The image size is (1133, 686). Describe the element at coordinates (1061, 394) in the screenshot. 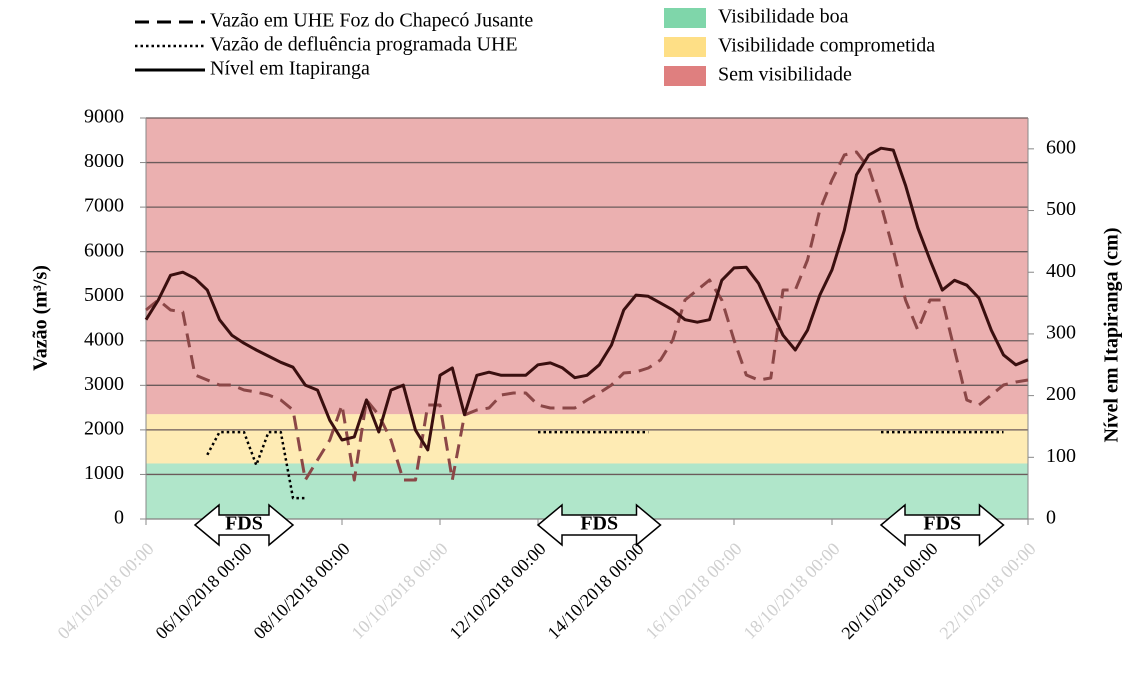

I see `y2-tick-label: 200` at that location.